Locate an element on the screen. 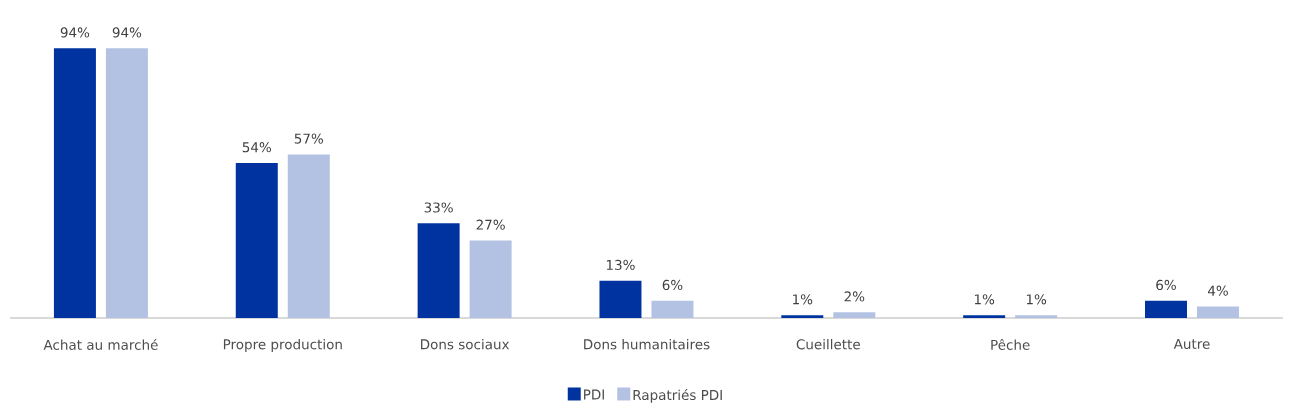 Image resolution: width=1293 pixels, height=416 pixels. legend-label: PDI is located at coordinates (594, 394).